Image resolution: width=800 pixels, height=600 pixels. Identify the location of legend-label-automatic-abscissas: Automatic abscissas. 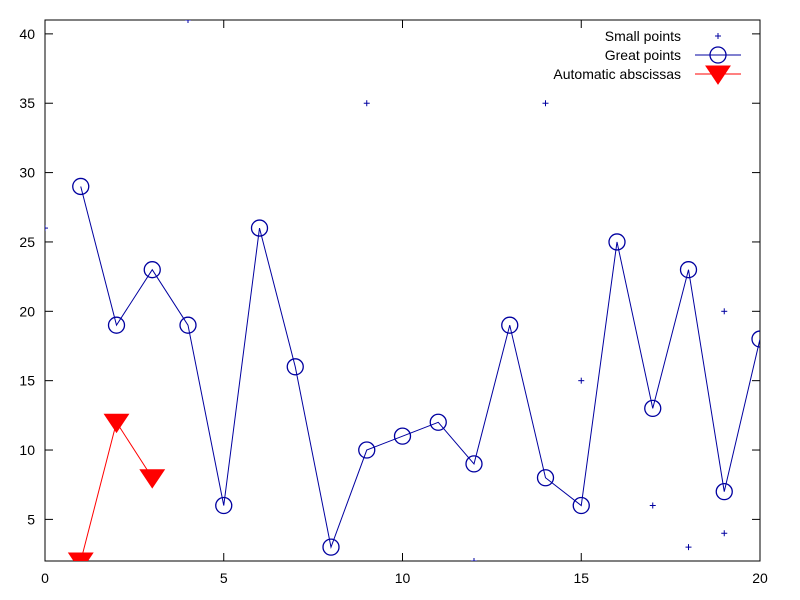
(617, 74).